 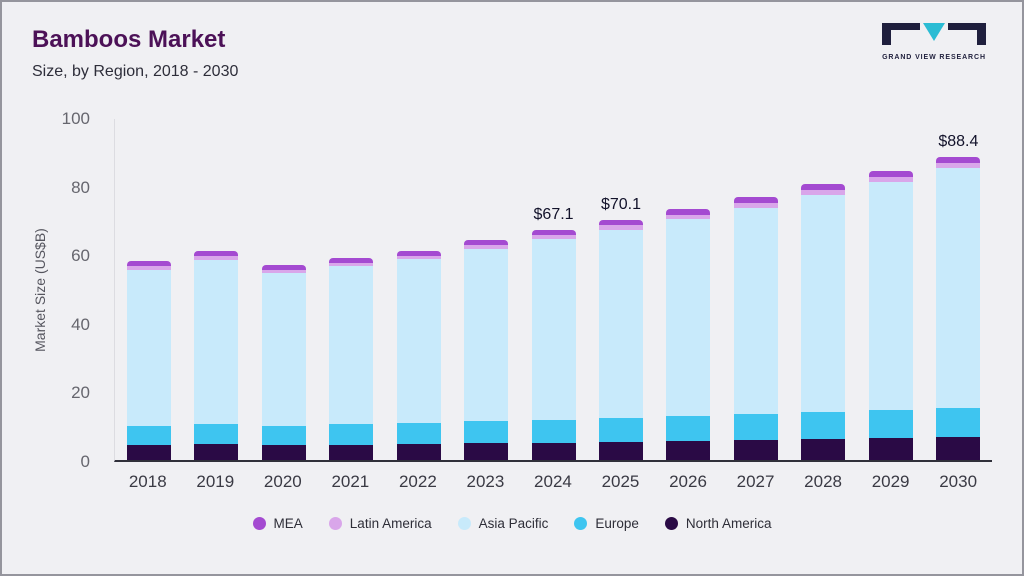 I want to click on segment-asia-pacific-2021, so click(x=351, y=345).